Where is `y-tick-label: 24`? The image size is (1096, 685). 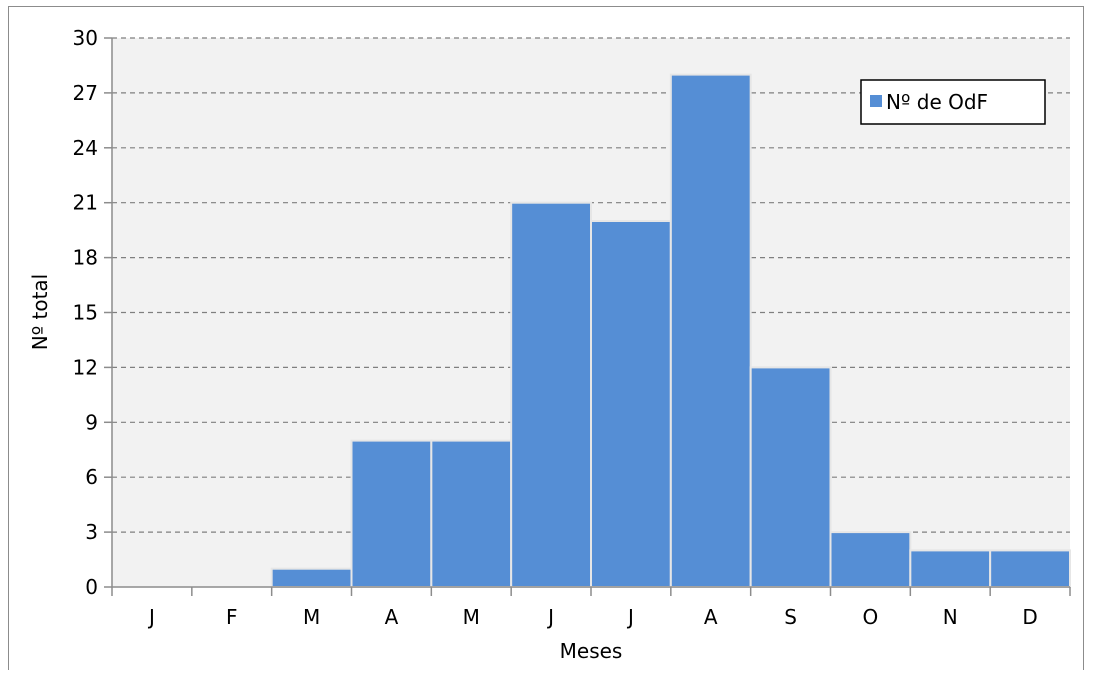 y-tick-label: 24 is located at coordinates (85, 148).